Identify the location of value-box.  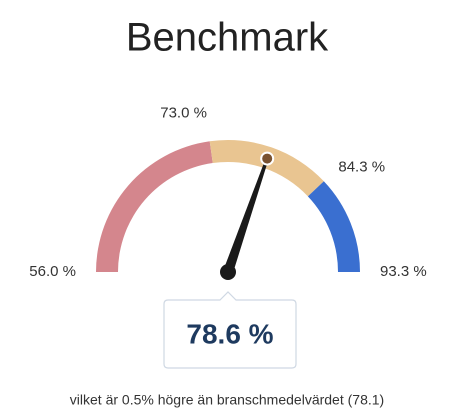
(230, 330).